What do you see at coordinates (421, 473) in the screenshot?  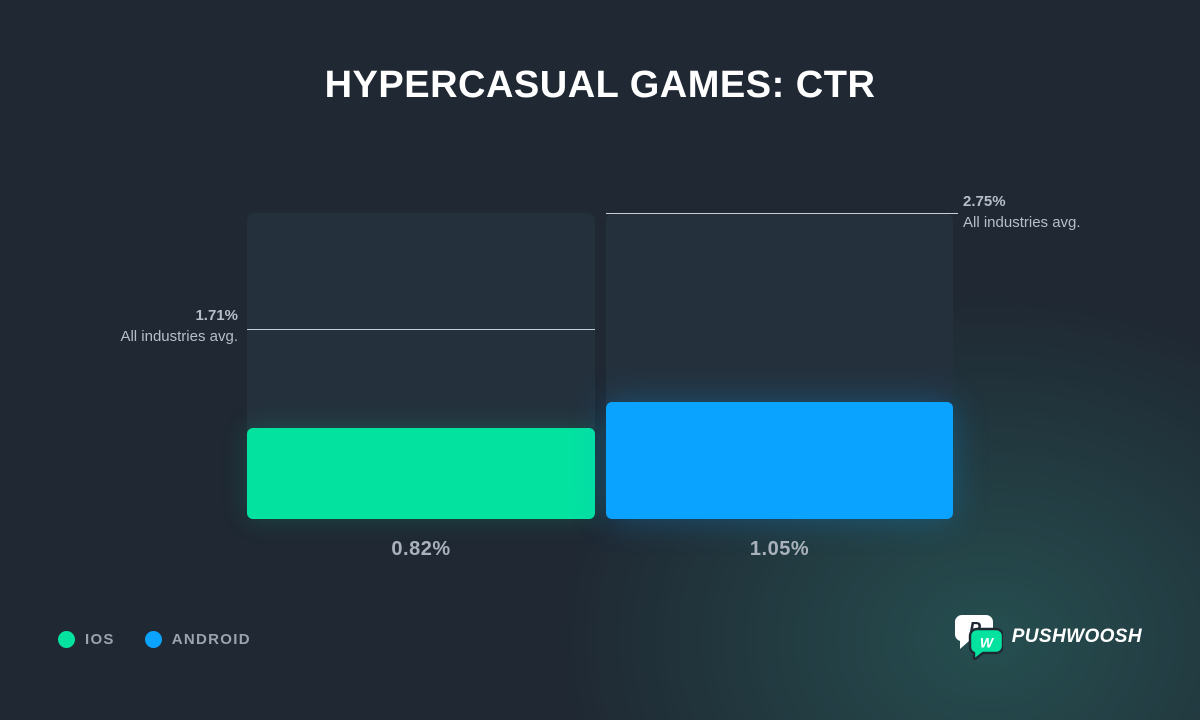 I see `bar-ios` at bounding box center [421, 473].